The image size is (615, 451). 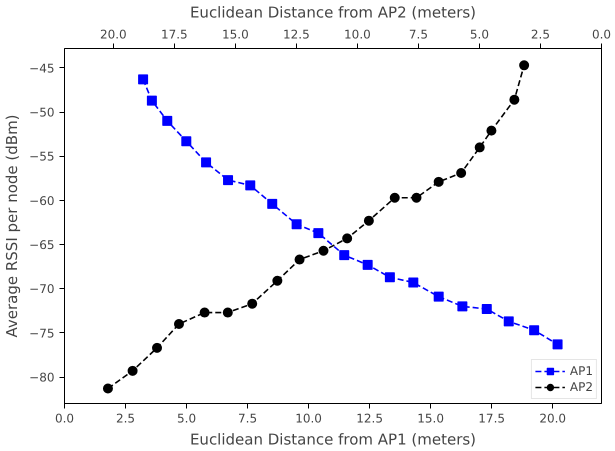 I want to click on x-tick-label: 0.0, so click(x=64, y=419).